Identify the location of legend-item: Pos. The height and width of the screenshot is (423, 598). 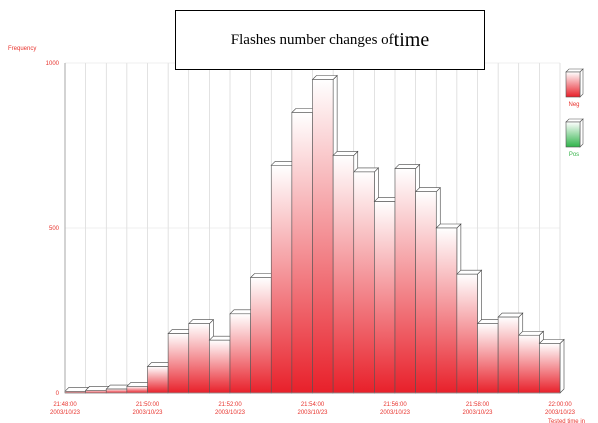
(574, 138).